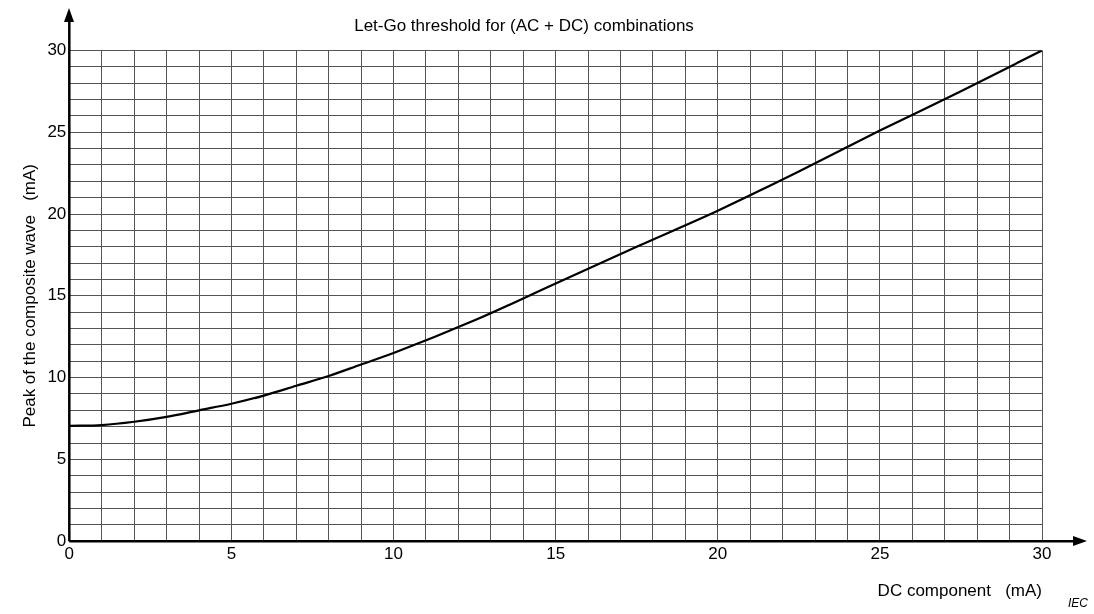  I want to click on x-tick-label: 30, so click(1042, 554).